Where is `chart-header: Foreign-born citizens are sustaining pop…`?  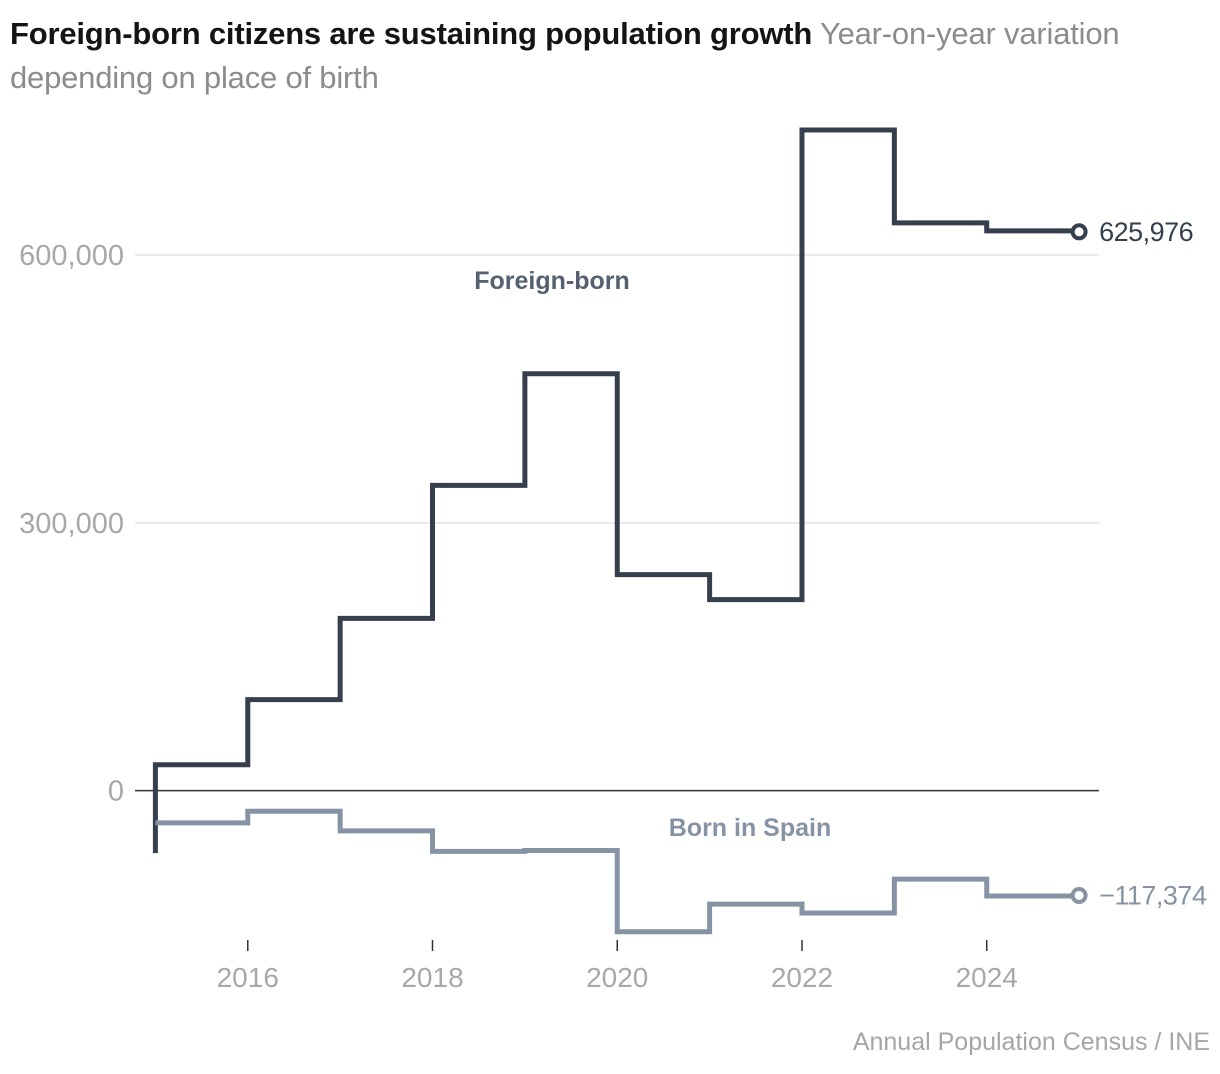 chart-header: Foreign-born citizens are sustaining pop… is located at coordinates (612, 56).